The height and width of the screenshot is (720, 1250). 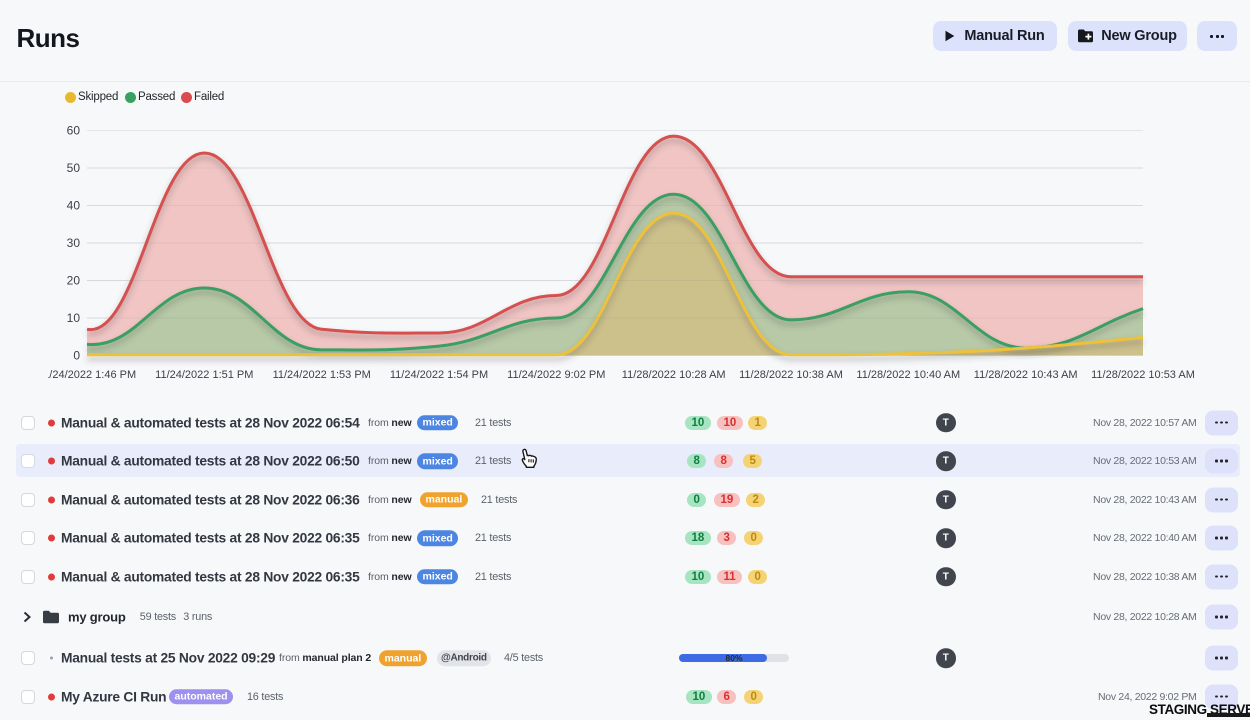 What do you see at coordinates (674, 375) in the screenshot?
I see `svg-text: 11/28/2022 10:28 AM` at bounding box center [674, 375].